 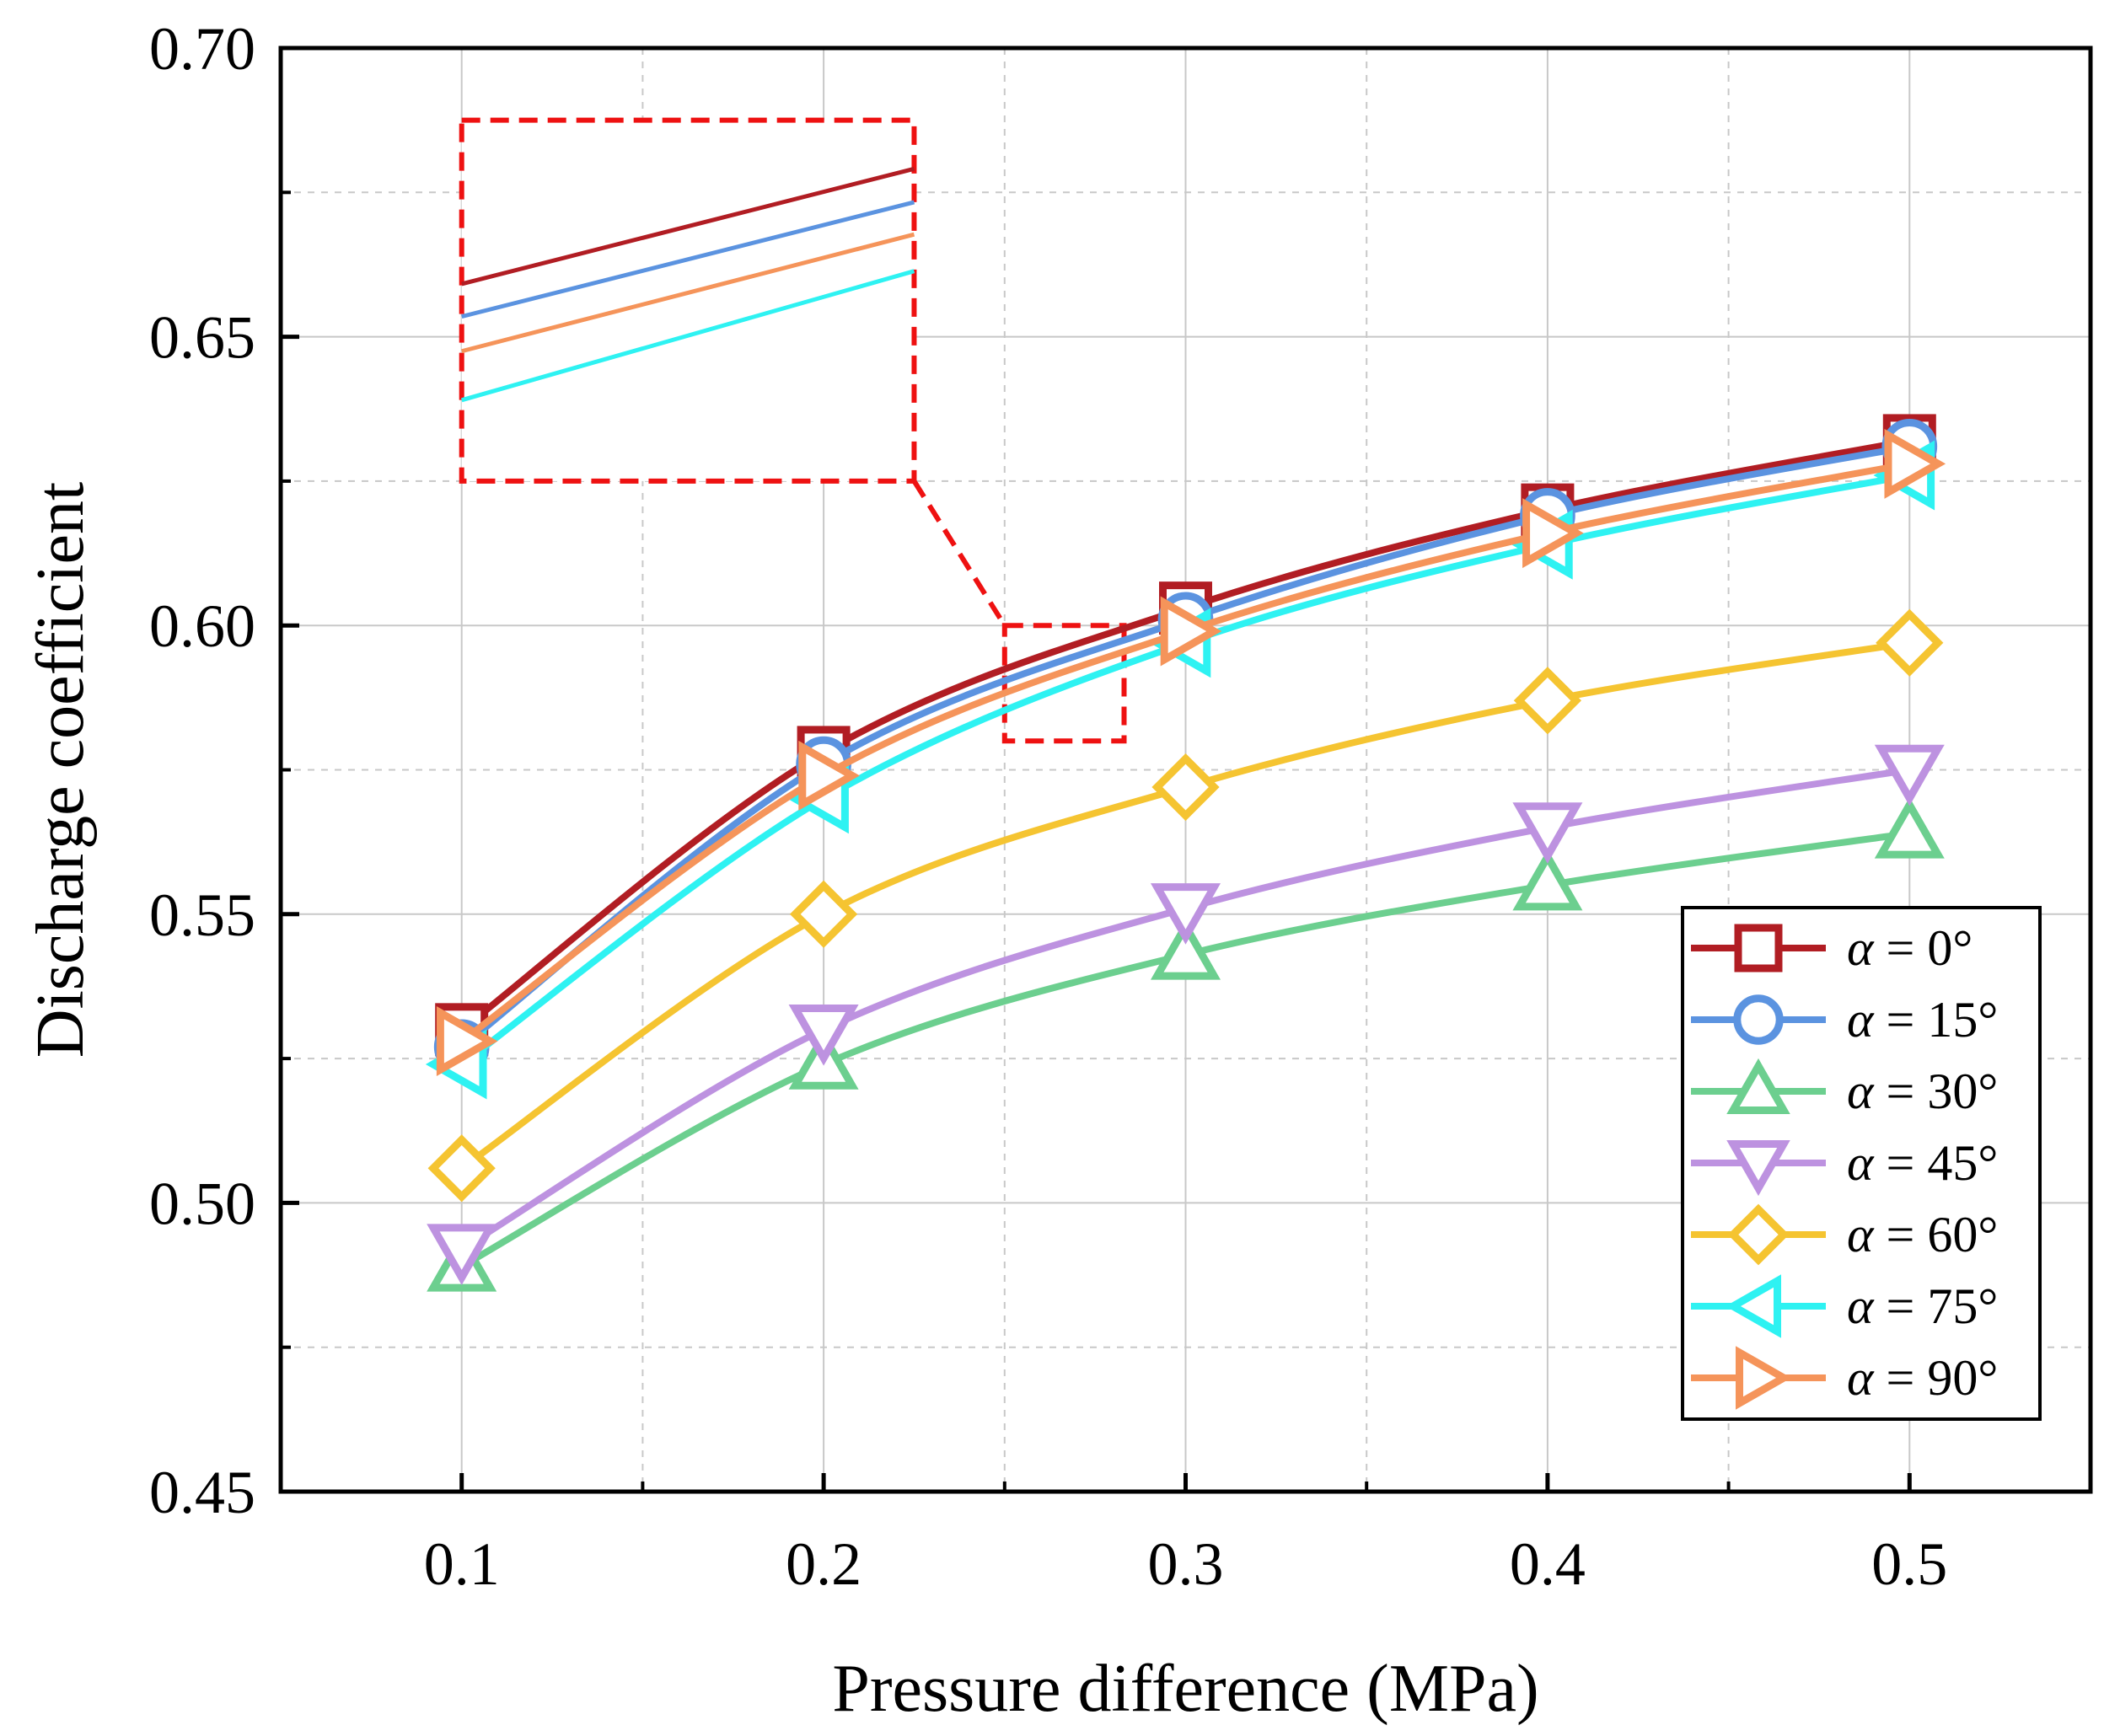 I want to click on x-tick-label: 0.2, so click(x=823, y=1564).